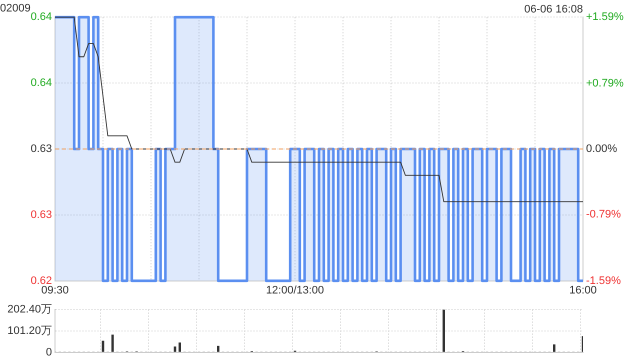  Describe the element at coordinates (49, 352) in the screenshot. I see `y-tick-label: 0` at that location.